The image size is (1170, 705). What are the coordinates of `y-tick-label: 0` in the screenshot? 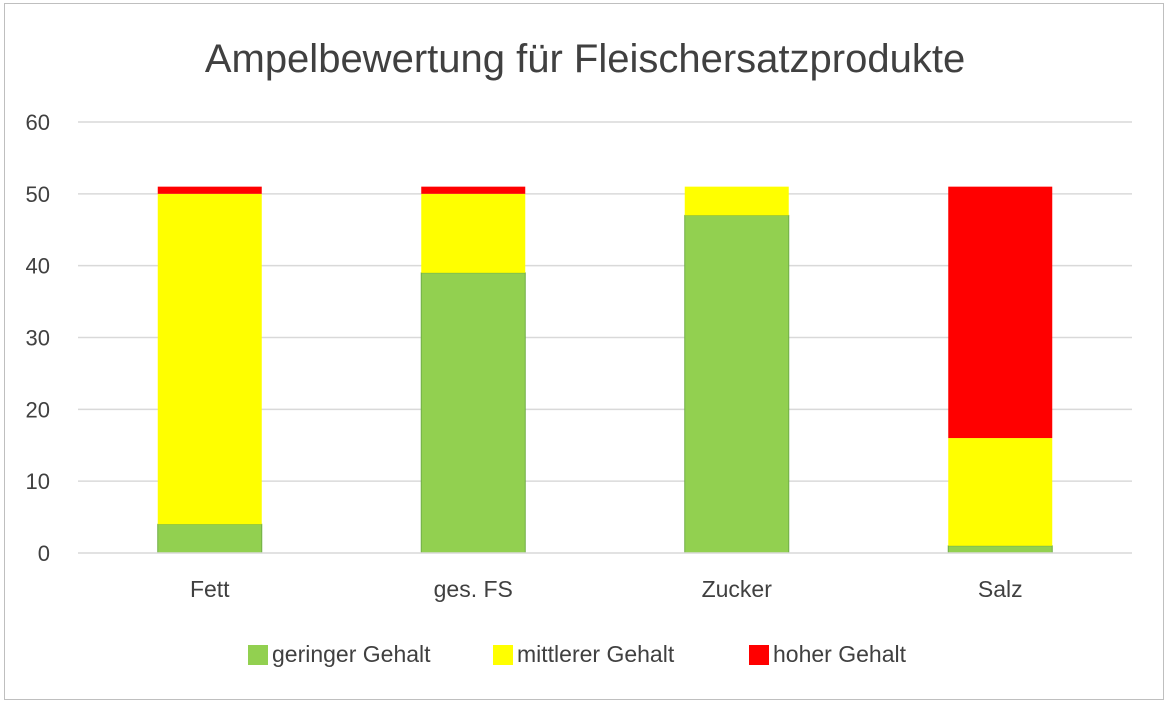 It's located at (44, 553).